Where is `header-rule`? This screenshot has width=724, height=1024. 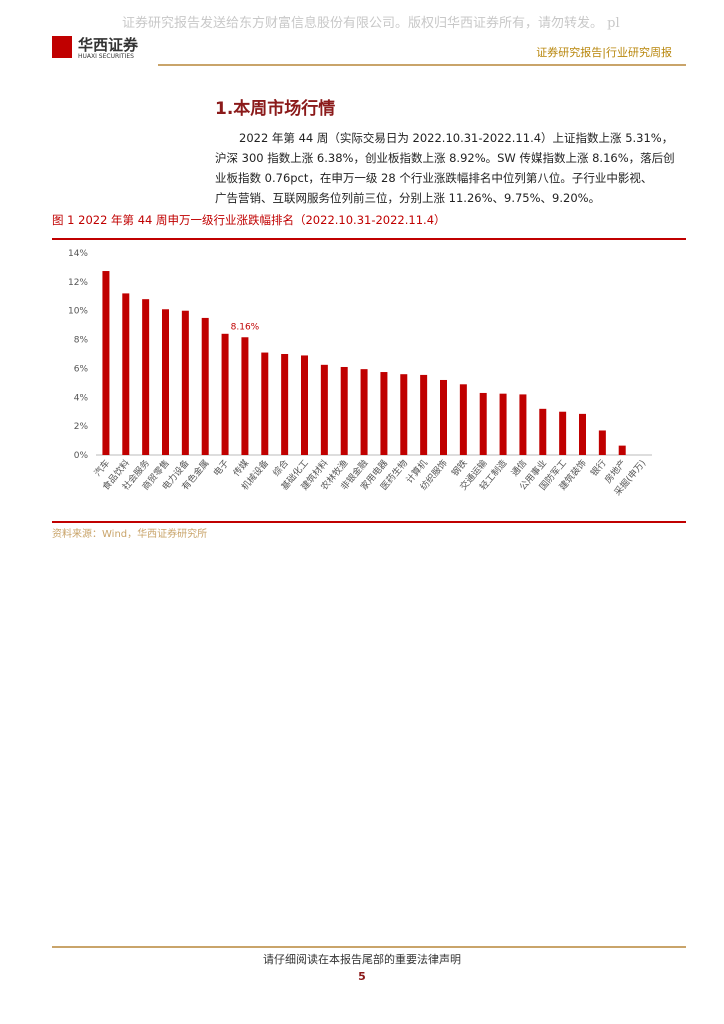
header-rule is located at coordinates (422, 65).